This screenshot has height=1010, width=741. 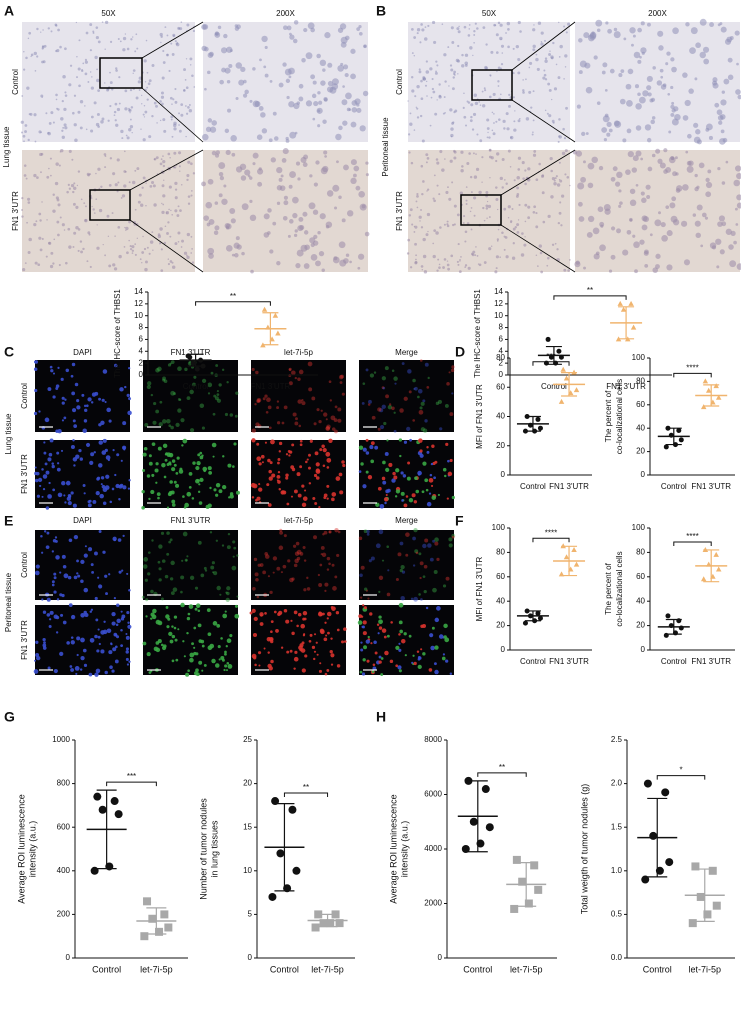 What do you see at coordinates (501, 362) in the screenshot?
I see `y-tick-label: 2` at bounding box center [501, 362].